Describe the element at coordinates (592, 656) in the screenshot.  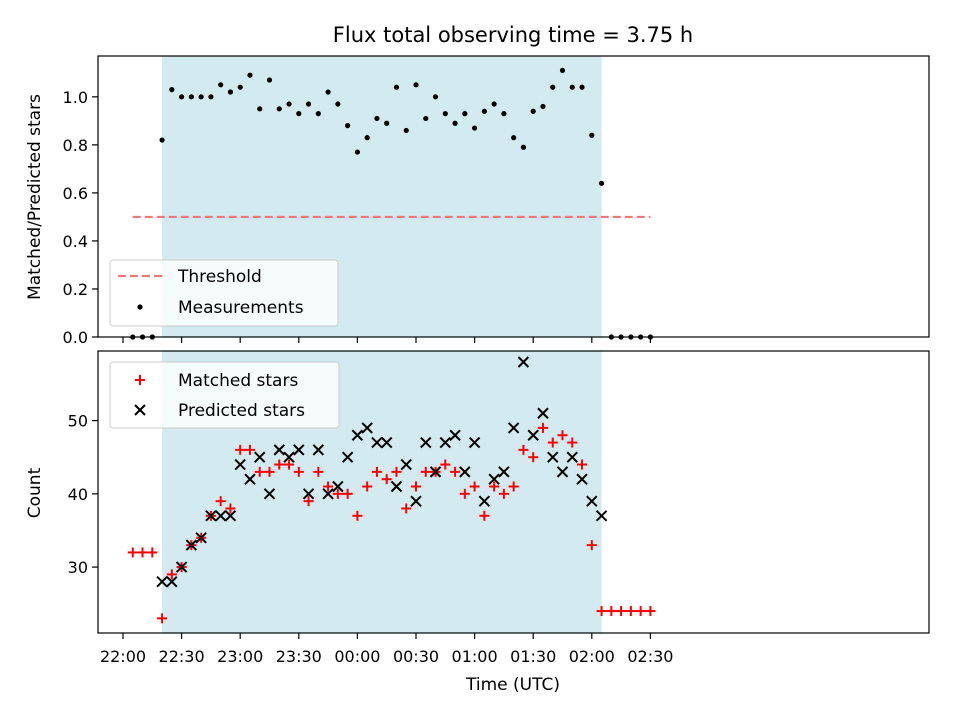
I see `xtick-label: 02:00` at that location.